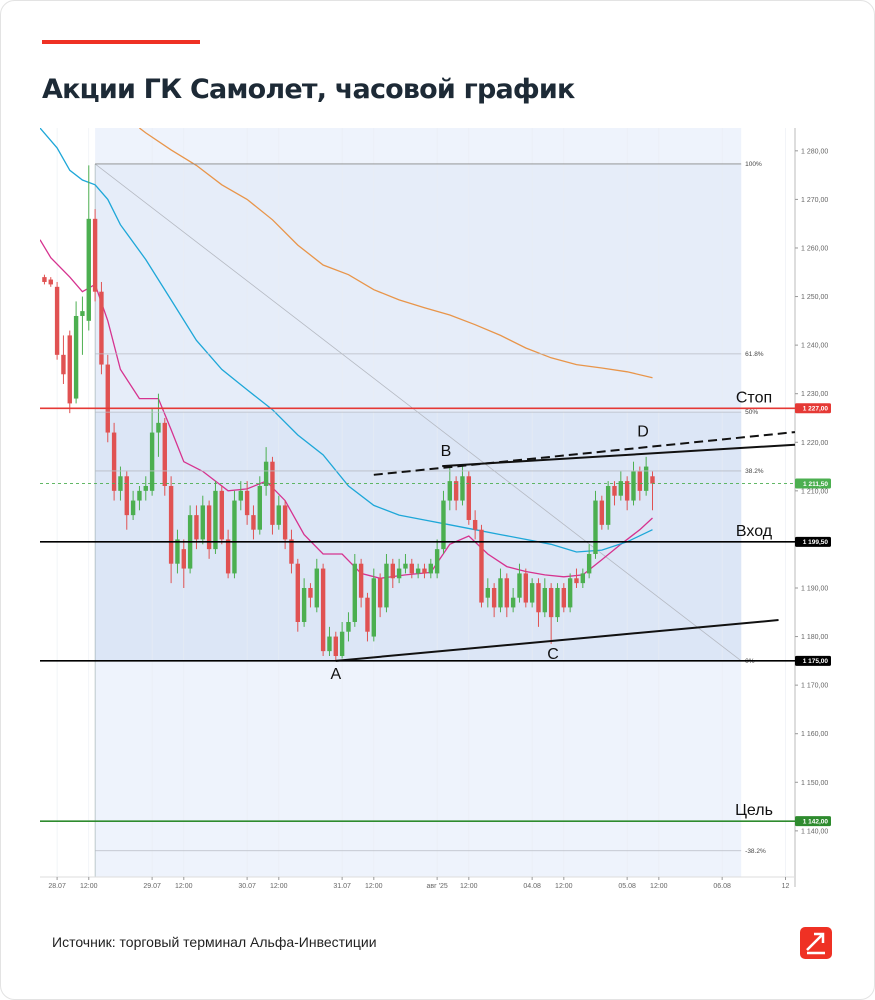 This screenshot has width=875, height=1000. What do you see at coordinates (308, 89) in the screenshot?
I see `chart-title: Акции ГК Самолет, часовой график` at bounding box center [308, 89].